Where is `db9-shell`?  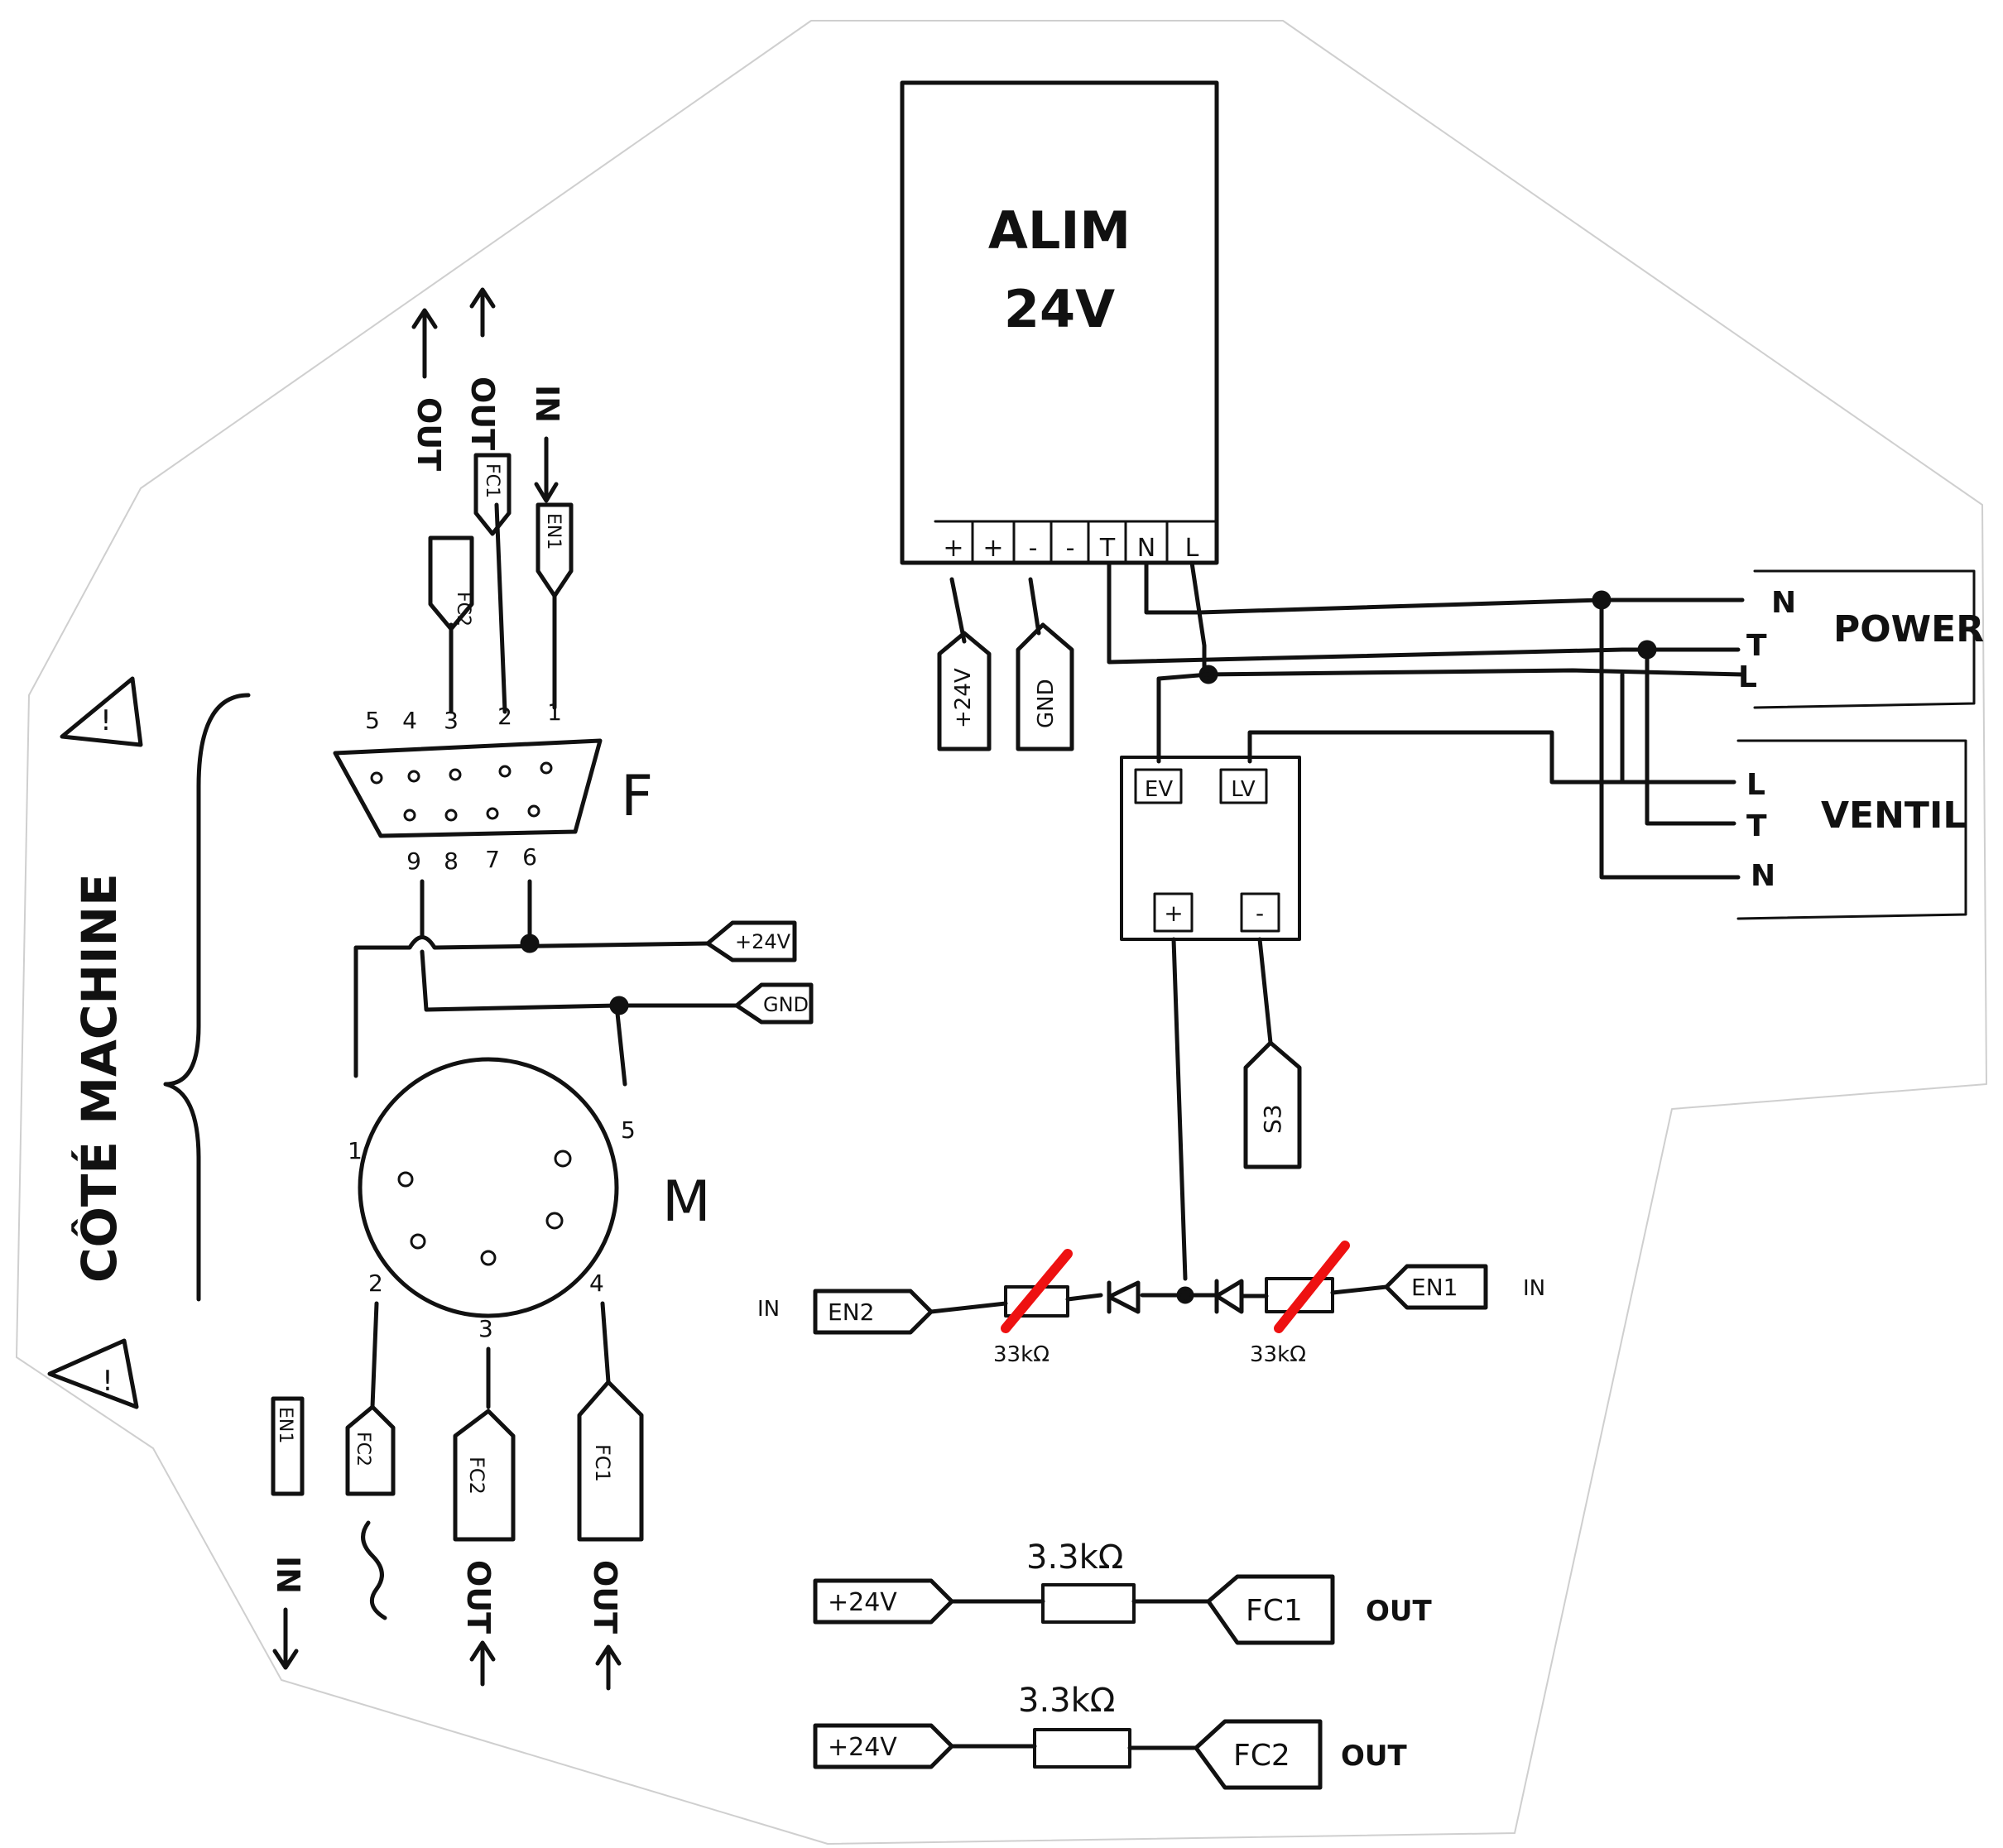 db9-shell is located at coordinates (468, 788).